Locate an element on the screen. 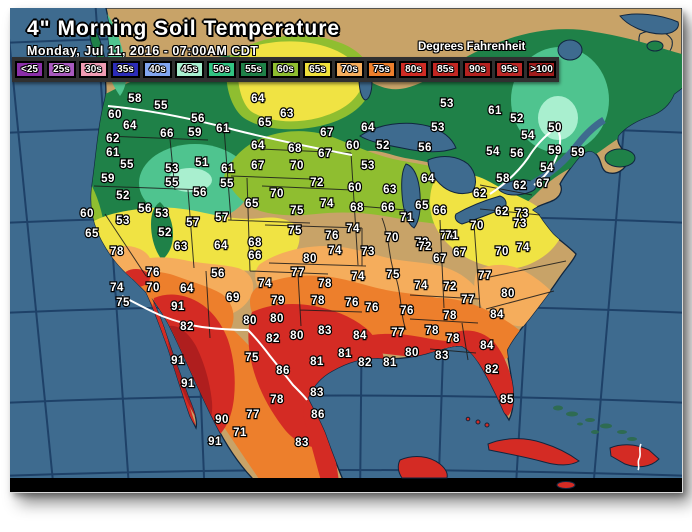  florida-keys is located at coordinates (487, 425).